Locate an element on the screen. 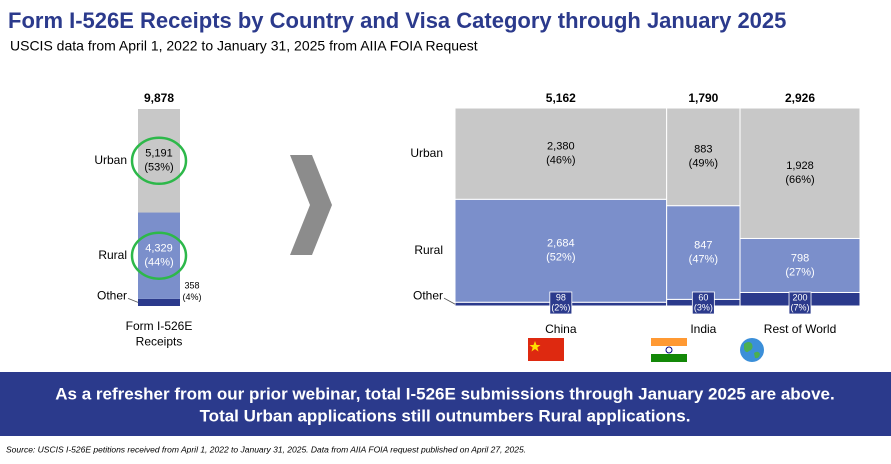  share-label: (4%) is located at coordinates (191, 297).